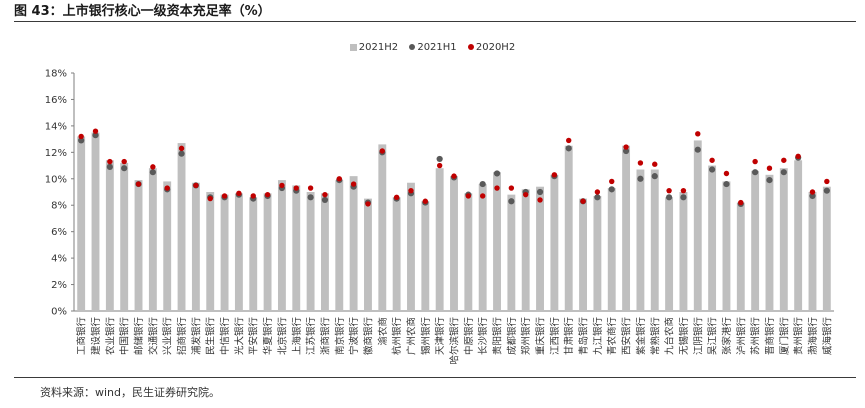 The width and height of the screenshot is (865, 408). Describe the element at coordinates (827, 336) in the screenshot. I see `x-tick-label: 威海银行` at that location.